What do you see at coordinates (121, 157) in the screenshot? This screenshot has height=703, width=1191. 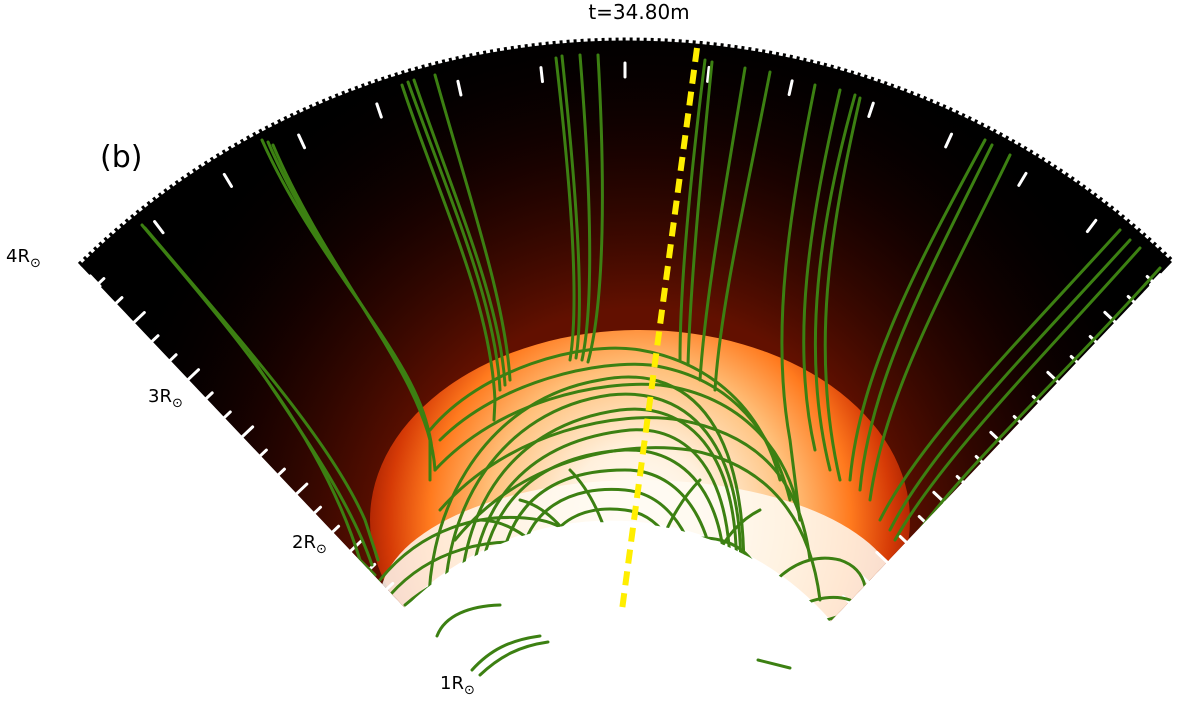 I see `panel-label: (b)` at bounding box center [121, 157].